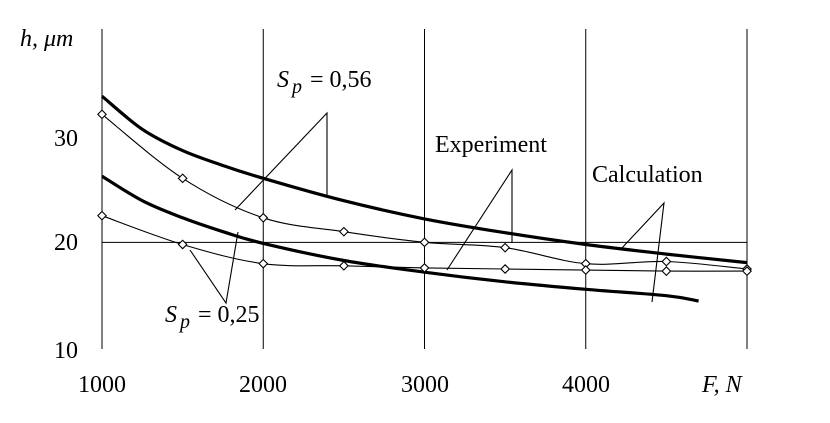 This screenshot has width=830, height=423. What do you see at coordinates (46, 39) in the screenshot?
I see `y-axis-label: h, μm` at bounding box center [46, 39].